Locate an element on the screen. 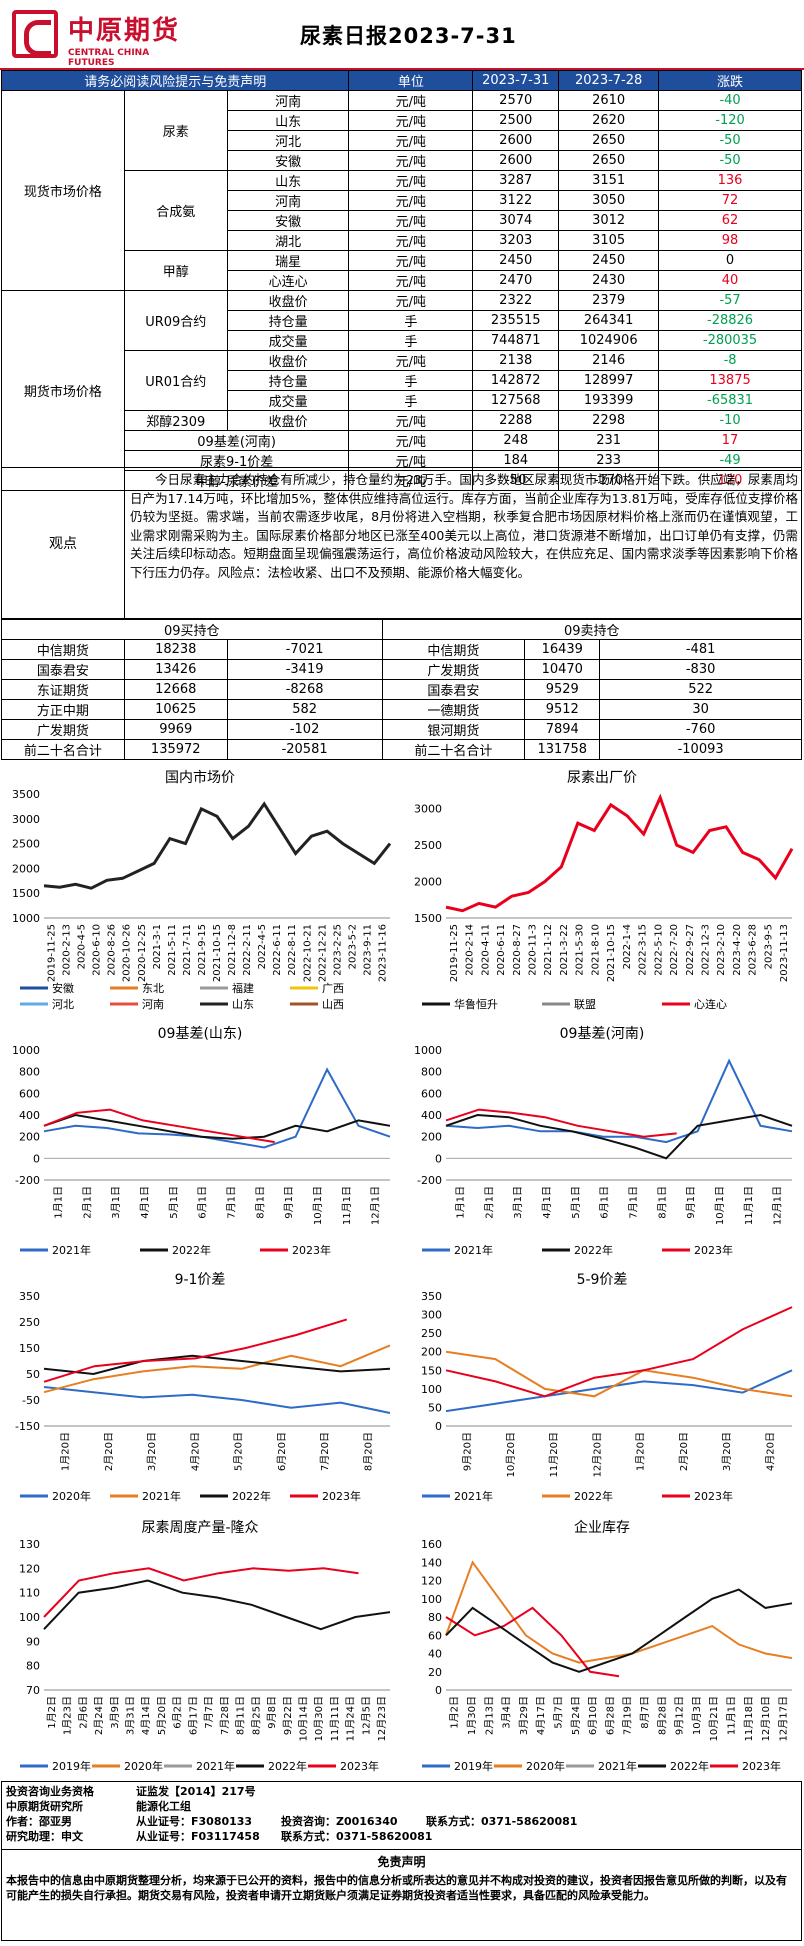 This screenshot has height=1946, width=804. col-date1: 2023-7-31 is located at coordinates (516, 80).